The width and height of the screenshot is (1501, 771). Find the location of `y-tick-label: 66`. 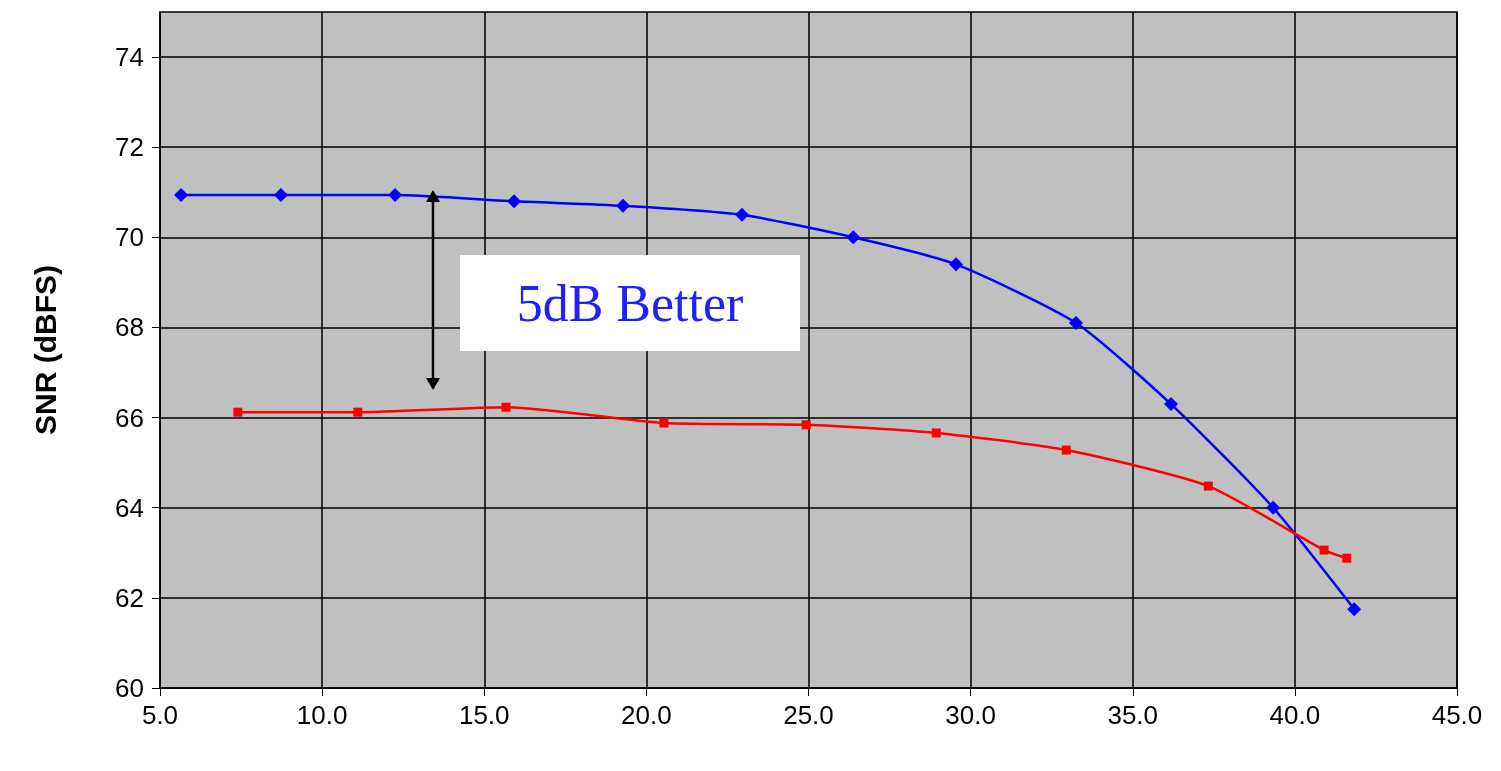

y-tick-label: 66 is located at coordinates (129, 417).